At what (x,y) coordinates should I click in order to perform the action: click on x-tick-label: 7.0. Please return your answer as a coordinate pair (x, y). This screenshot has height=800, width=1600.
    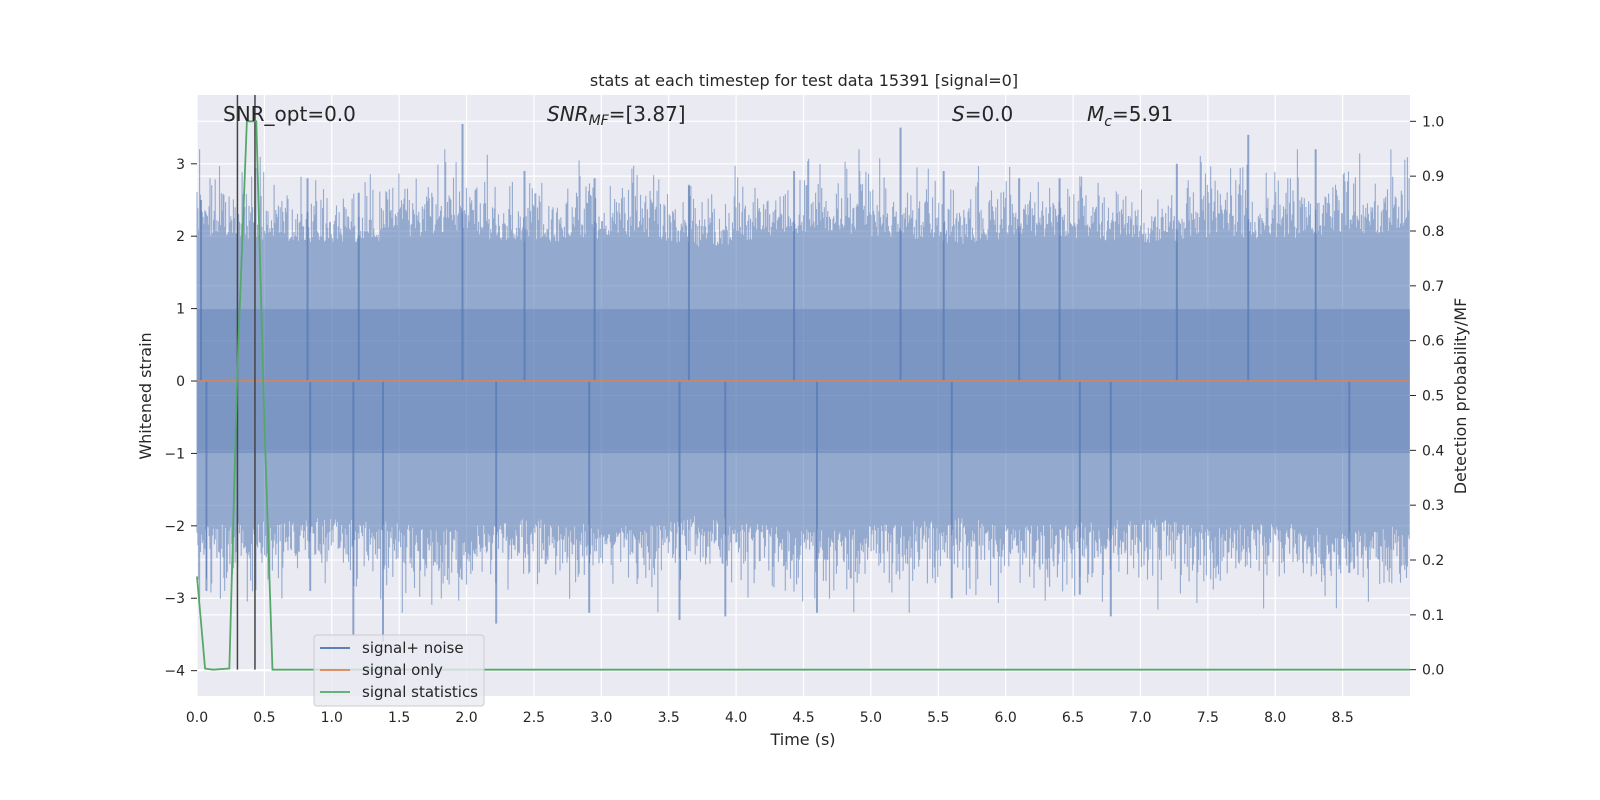
    Looking at the image, I should click on (1140, 718).